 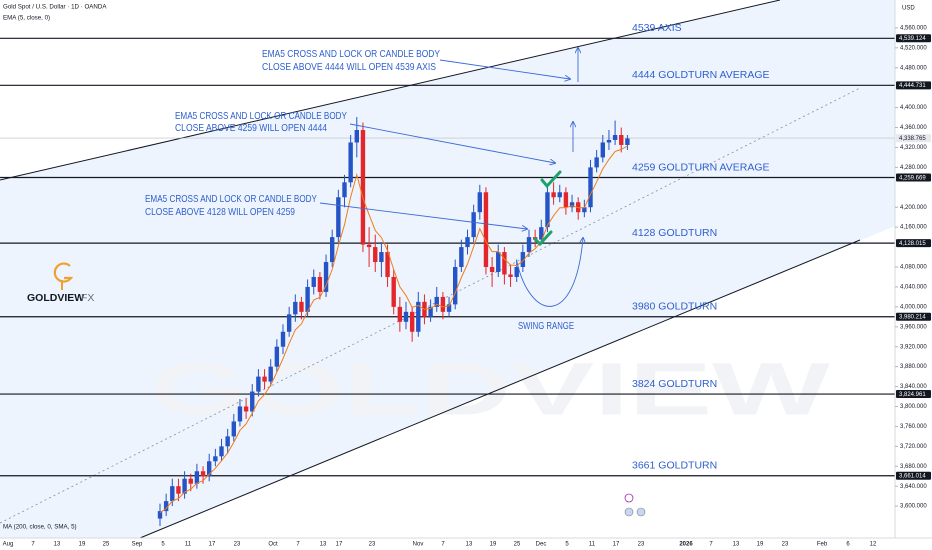 What do you see at coordinates (674, 306) in the screenshot?
I see `level-text: 3980 GOLDTURN` at bounding box center [674, 306].